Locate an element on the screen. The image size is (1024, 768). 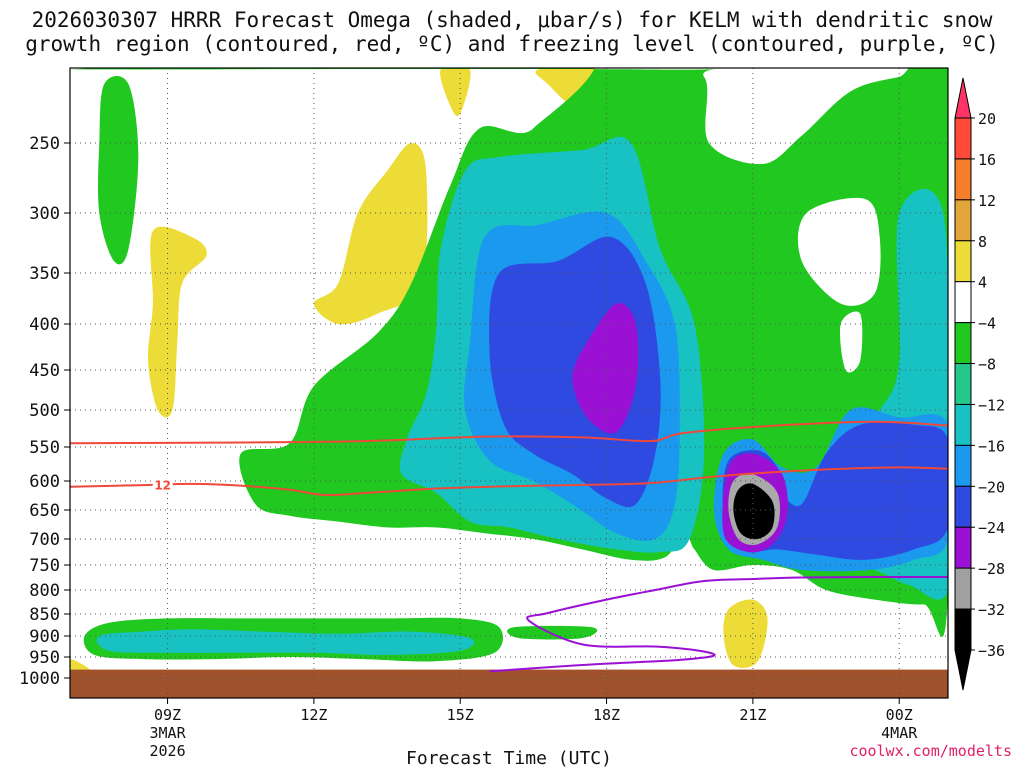
y-tick-label-300: 300 is located at coordinates (44, 214).